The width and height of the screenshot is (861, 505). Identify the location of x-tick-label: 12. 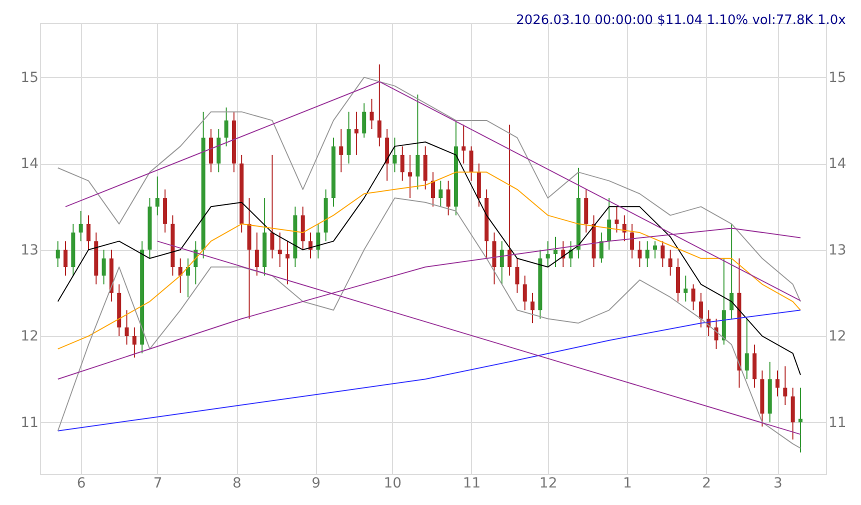
(548, 484).